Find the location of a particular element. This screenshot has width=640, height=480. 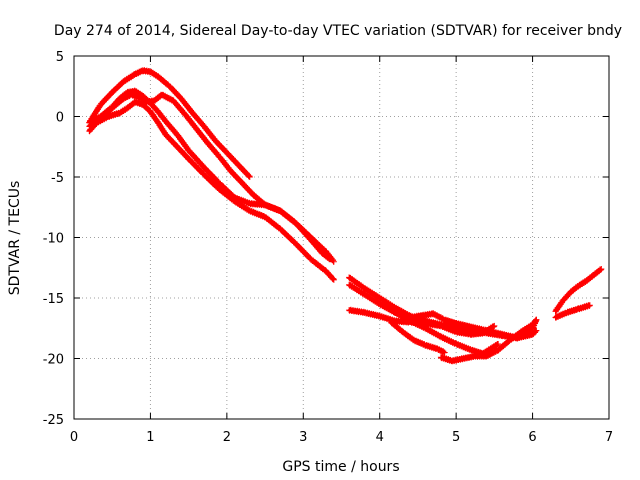

x-tick-label: 0 is located at coordinates (74, 437).